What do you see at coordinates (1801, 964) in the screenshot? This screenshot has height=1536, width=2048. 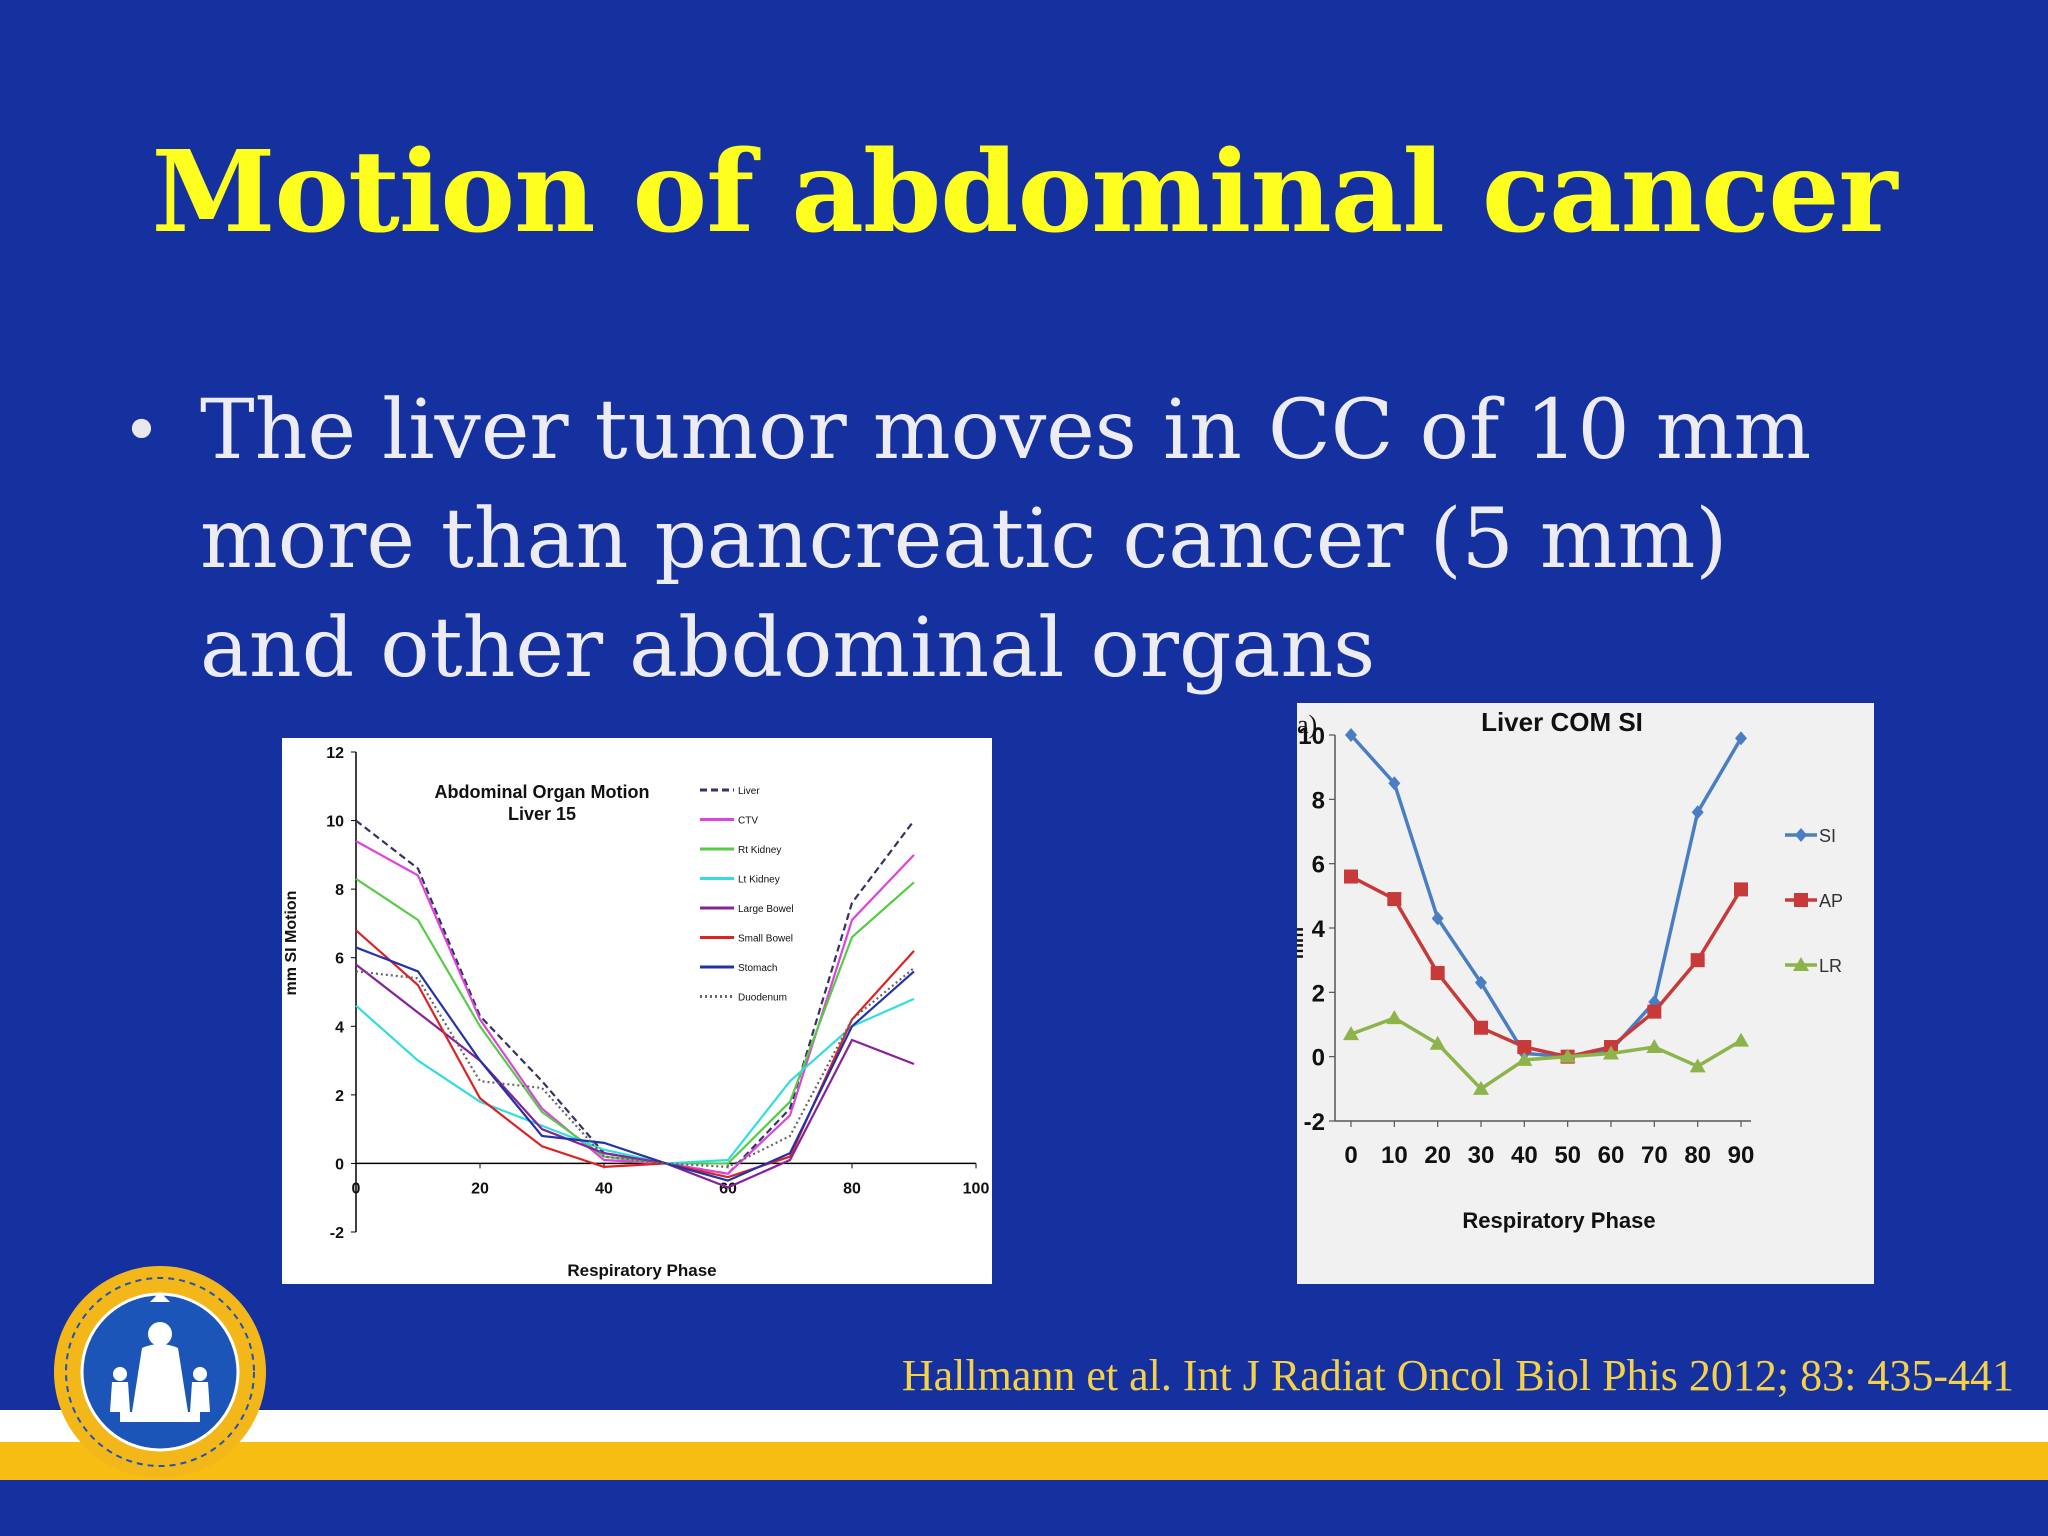 I see `legend-marker-lr` at bounding box center [1801, 964].